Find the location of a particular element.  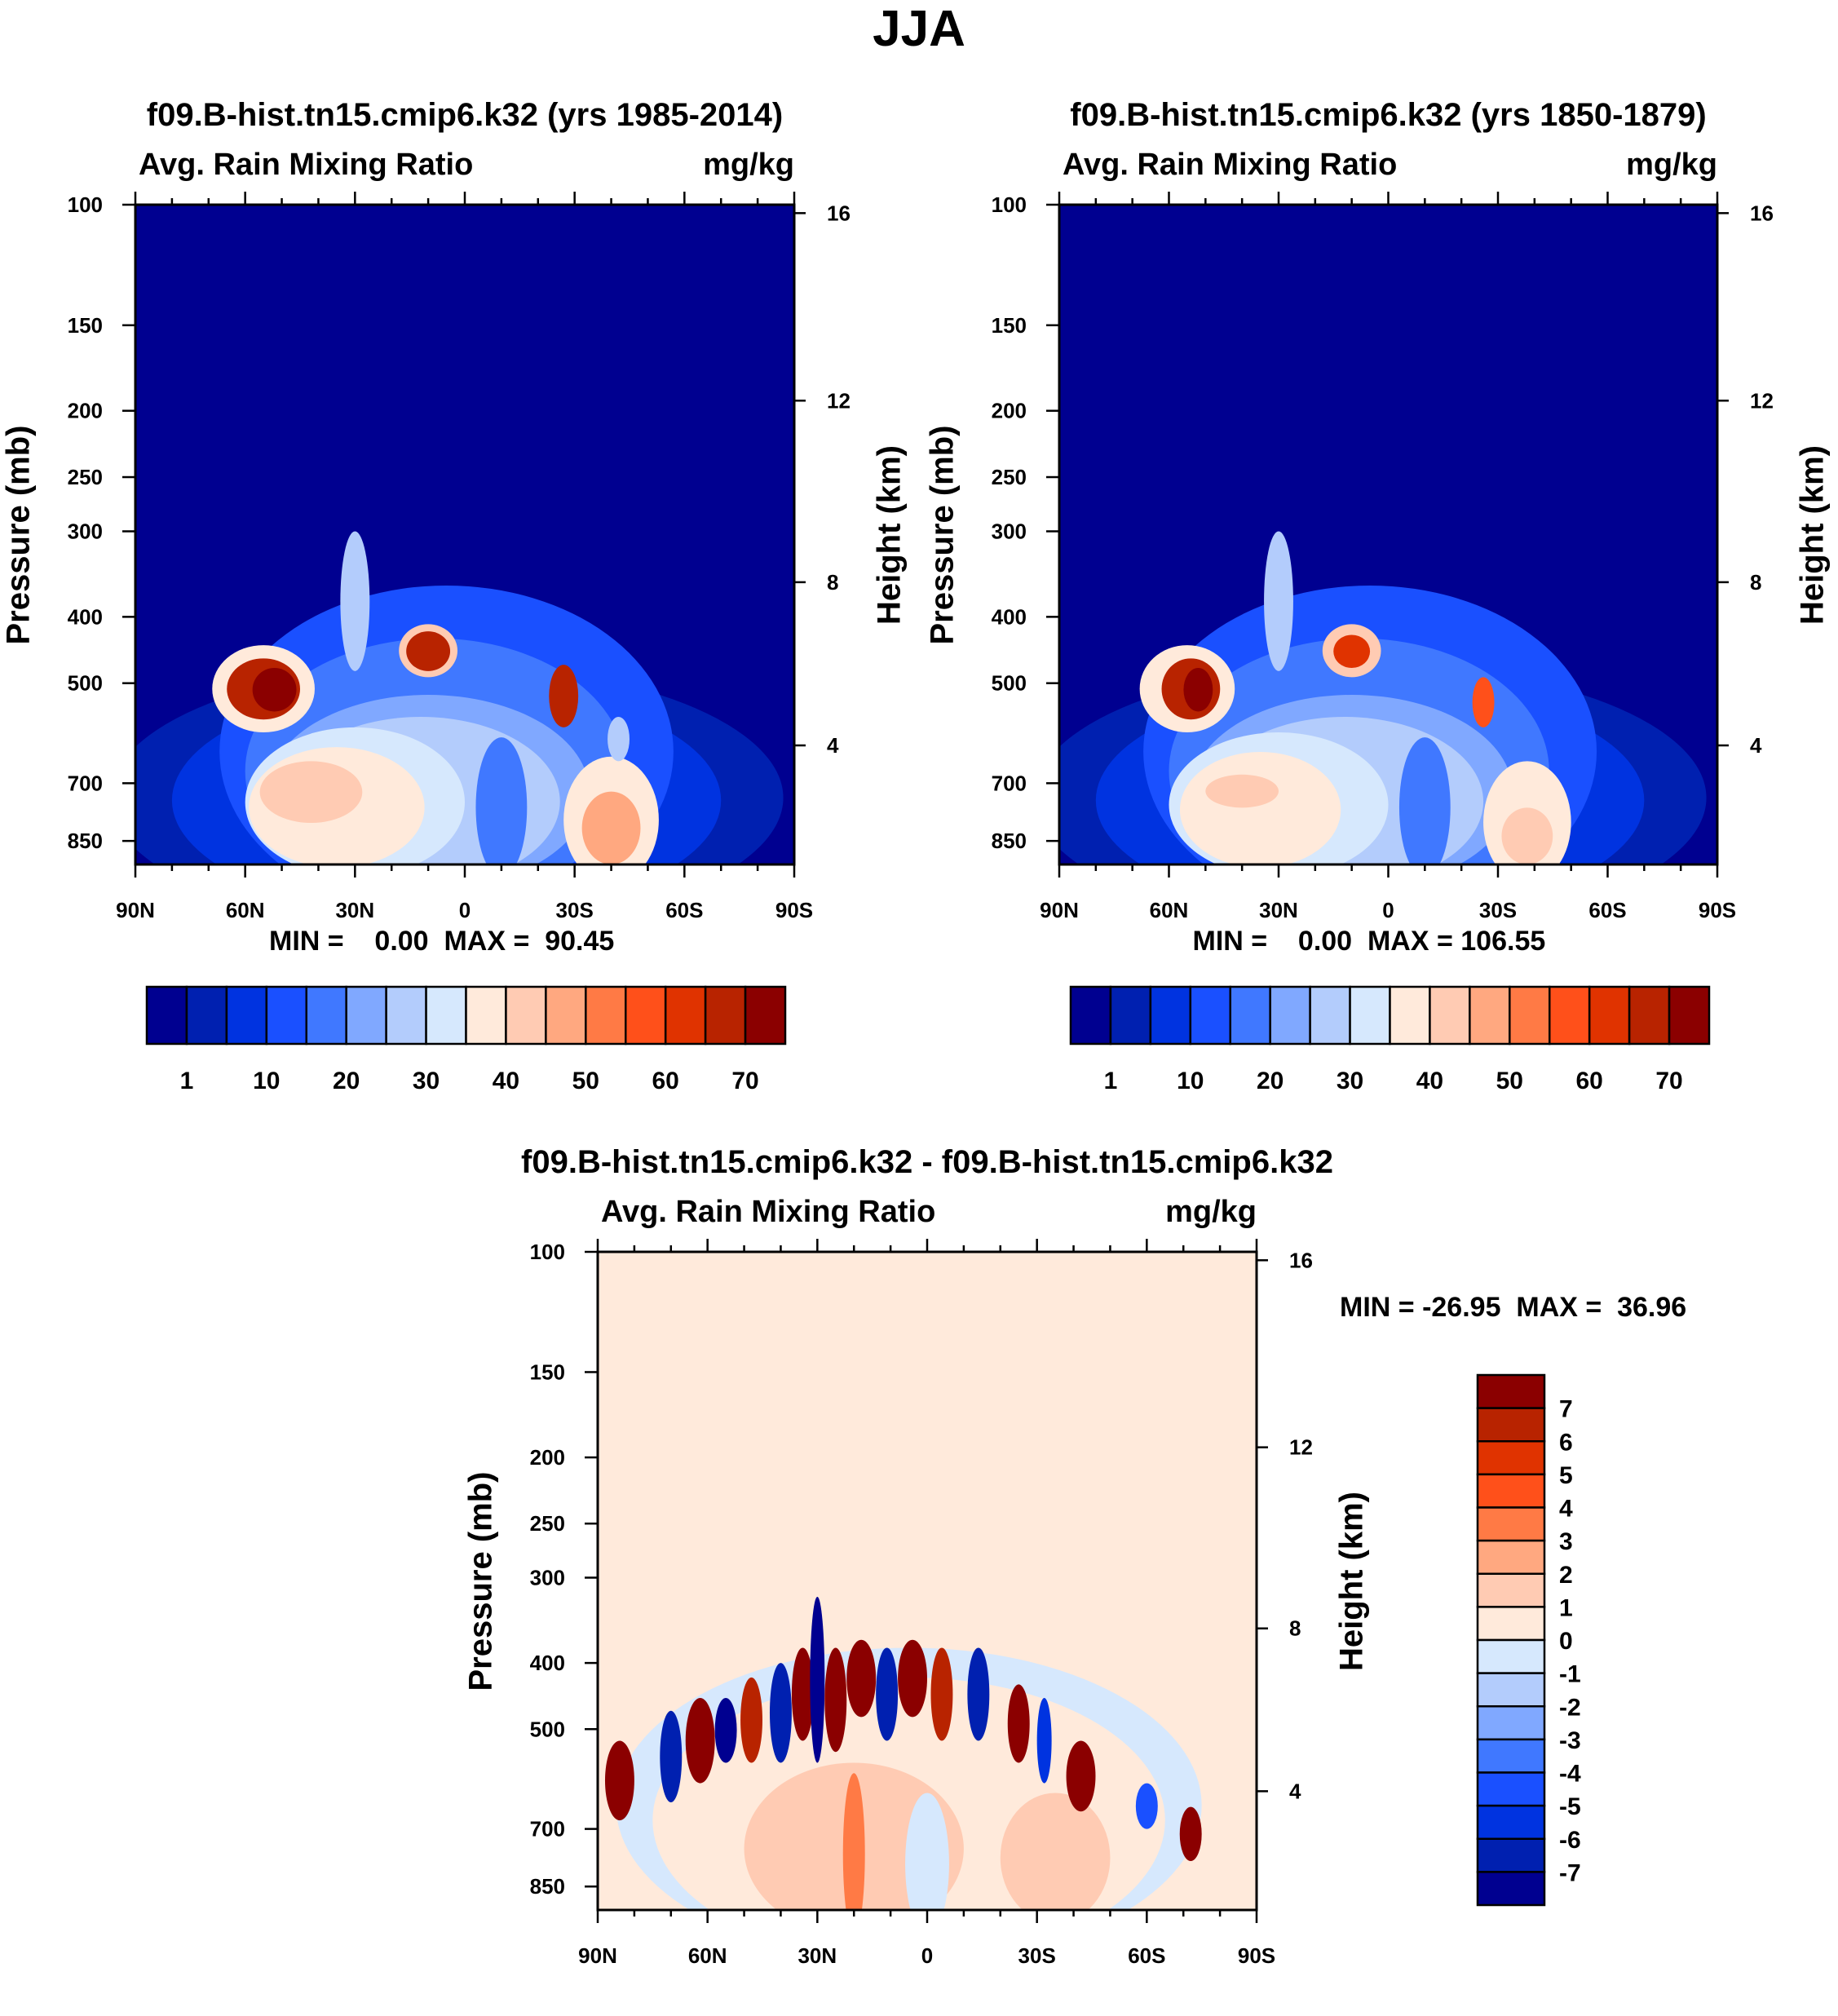

colorbar-label: 3 is located at coordinates (1566, 1542).